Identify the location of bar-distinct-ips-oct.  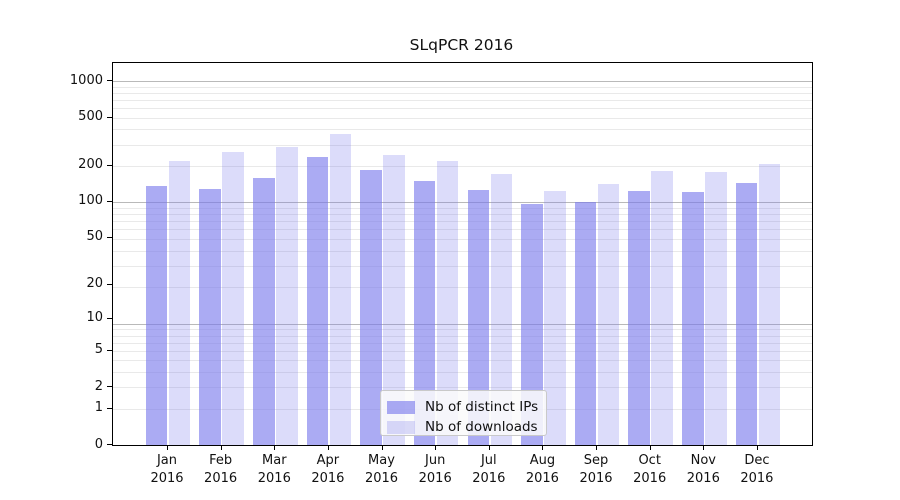
(639, 317).